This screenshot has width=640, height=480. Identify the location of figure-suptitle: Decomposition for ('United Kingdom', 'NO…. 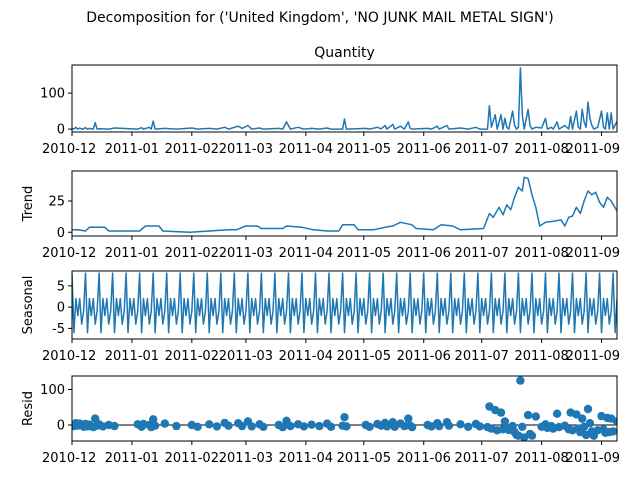
(320, 18).